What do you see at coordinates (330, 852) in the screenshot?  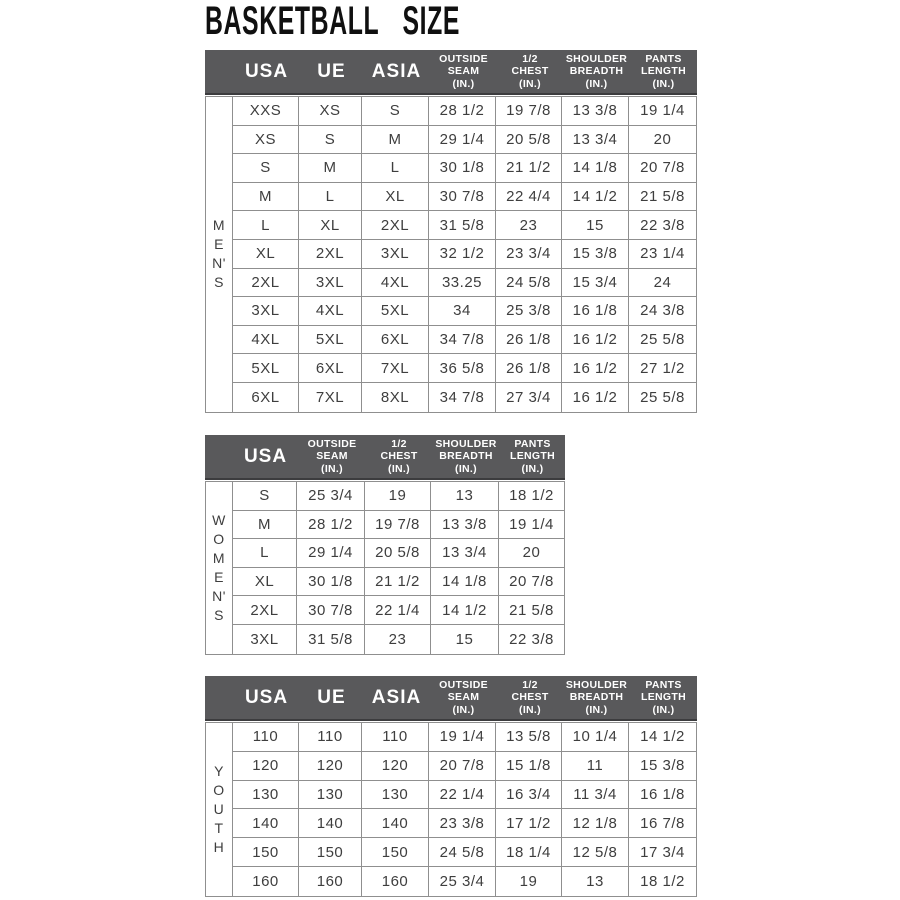 I see `table-cell: 150` at bounding box center [330, 852].